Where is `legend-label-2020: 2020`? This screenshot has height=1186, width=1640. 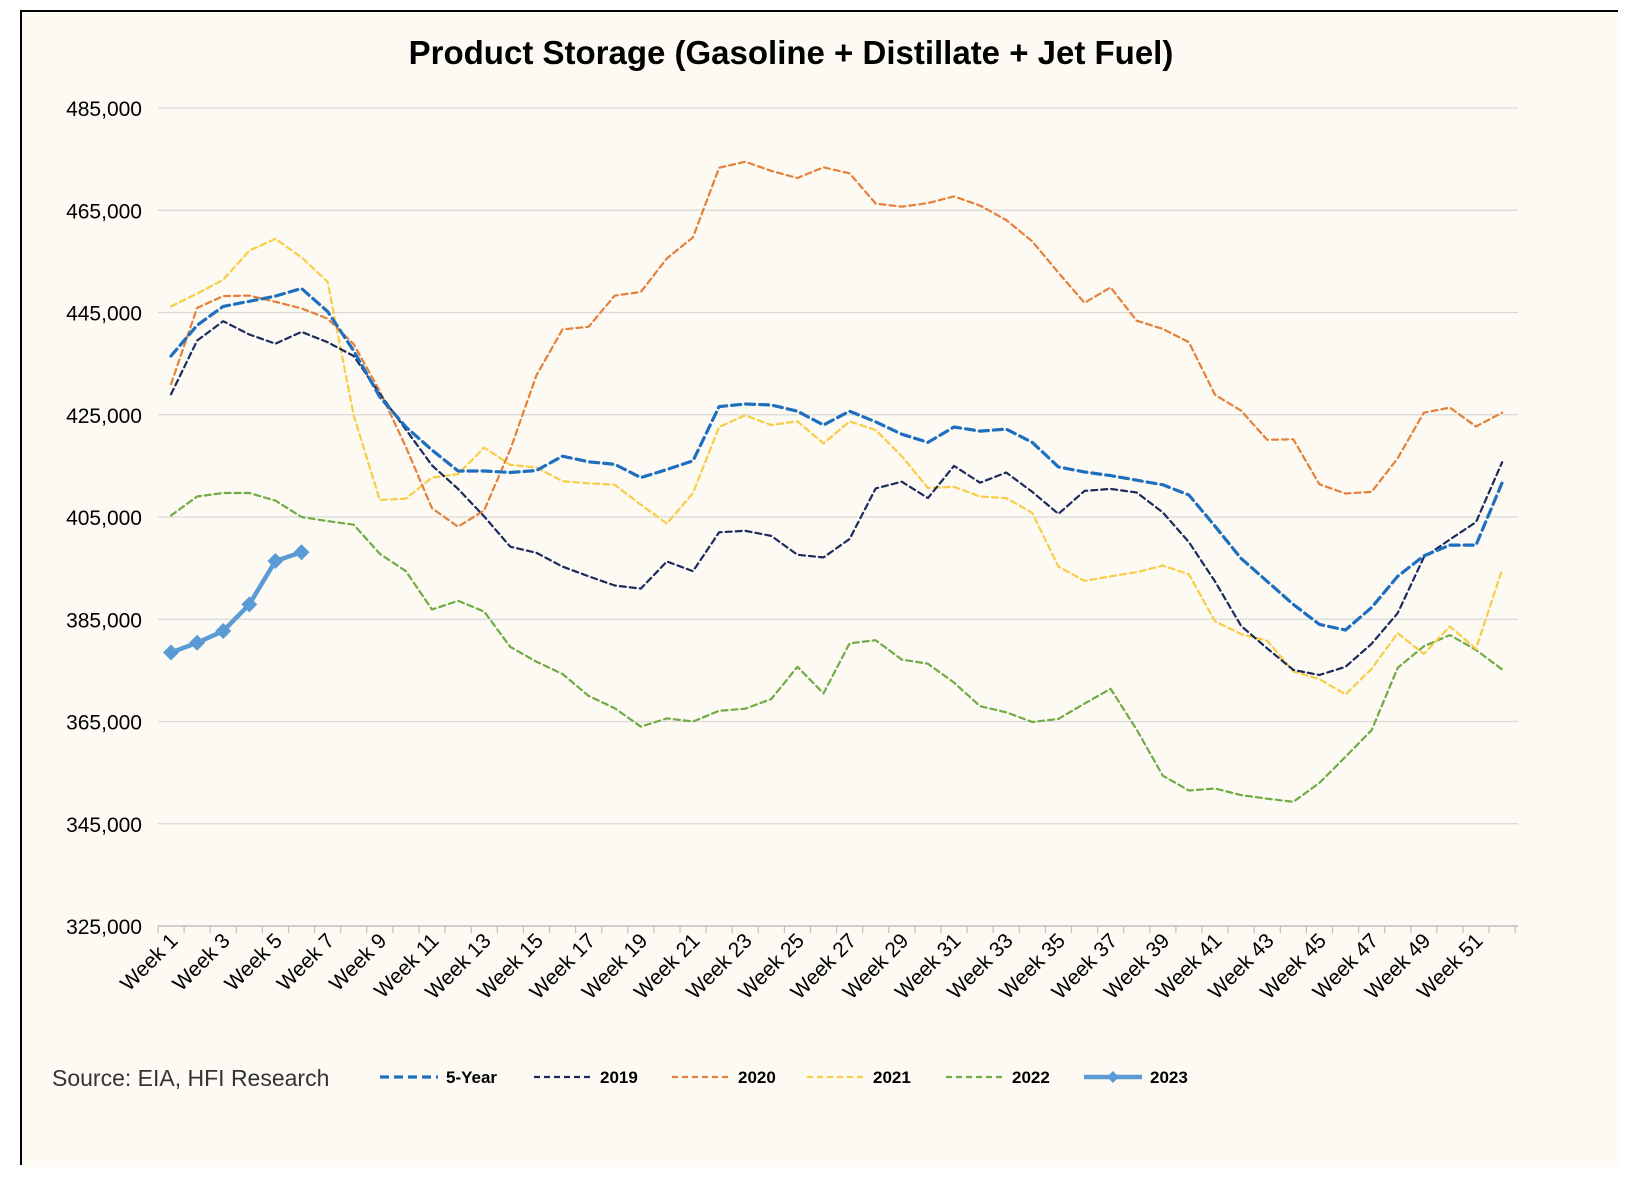
legend-label-2020: 2020 is located at coordinates (757, 1077).